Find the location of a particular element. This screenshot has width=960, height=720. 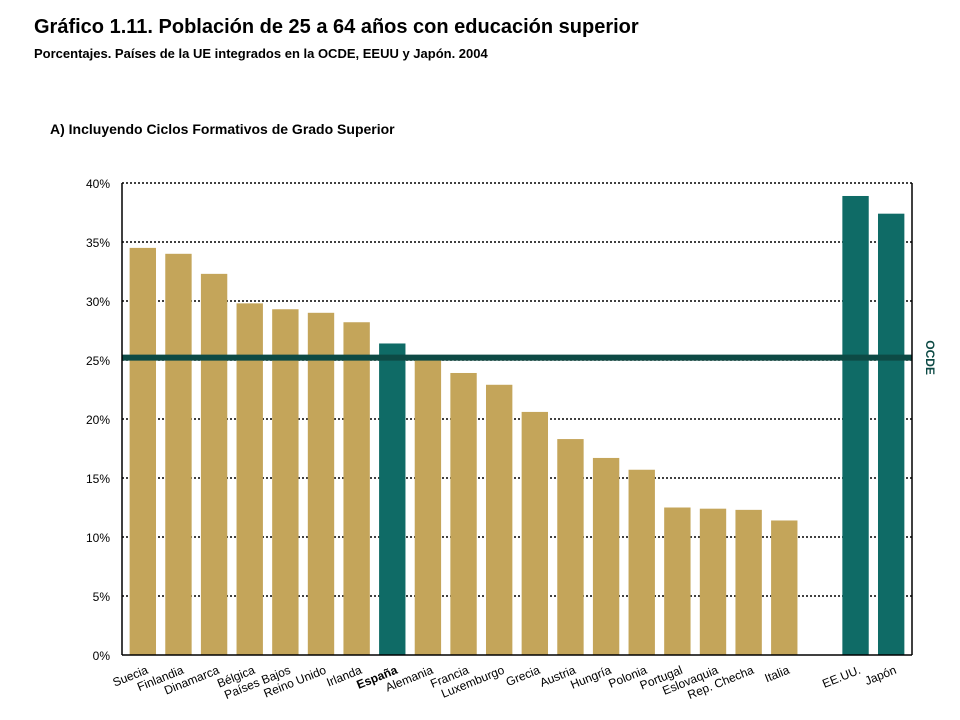

y-tick-label: 25% is located at coordinates (98, 361).